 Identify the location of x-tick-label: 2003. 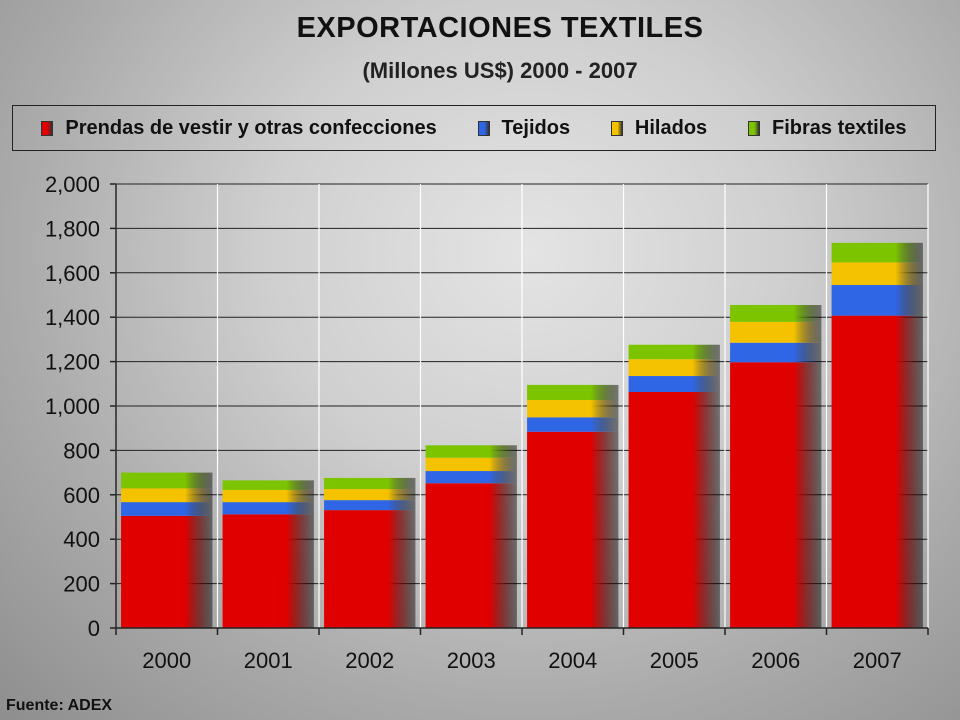
(471, 660).